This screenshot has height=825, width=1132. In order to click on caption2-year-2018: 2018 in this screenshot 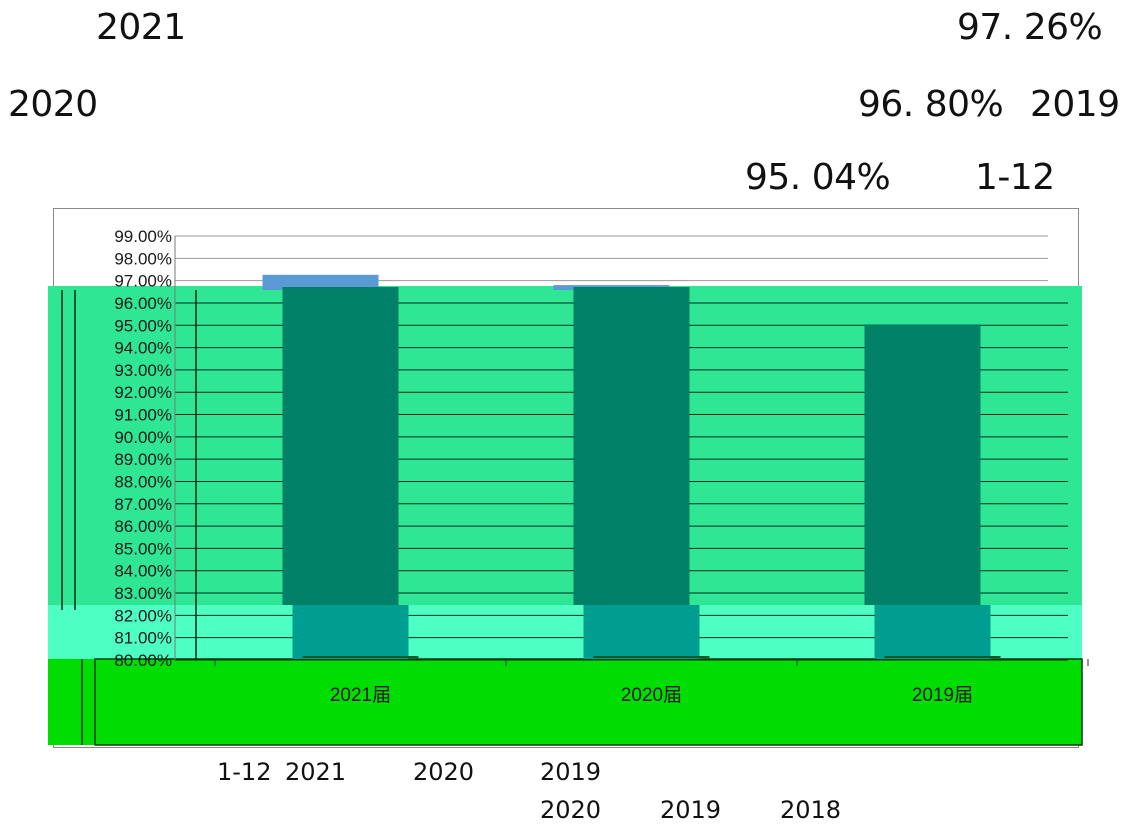, I will do `click(811, 810)`.